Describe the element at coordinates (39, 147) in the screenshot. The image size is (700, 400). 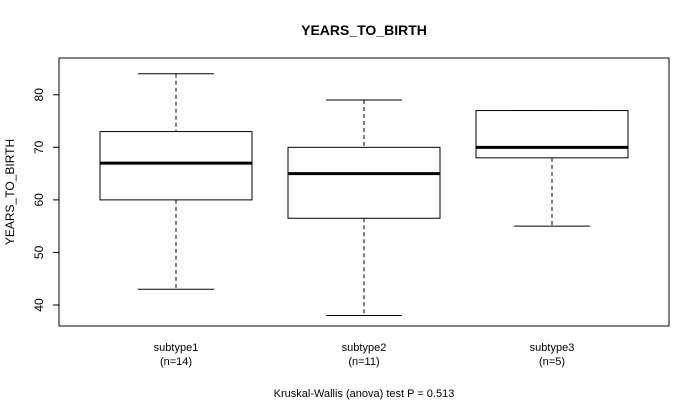
I see `y-tick-label: 70` at that location.